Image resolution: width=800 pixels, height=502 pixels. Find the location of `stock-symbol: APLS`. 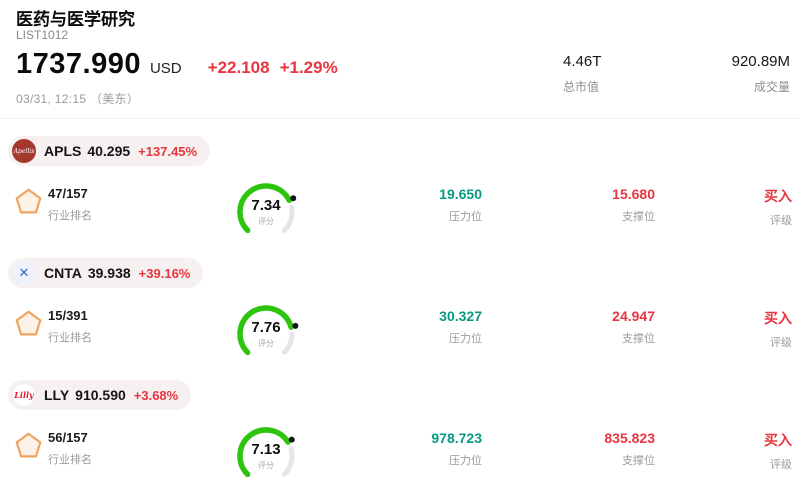

stock-symbol: APLS is located at coordinates (63, 151).